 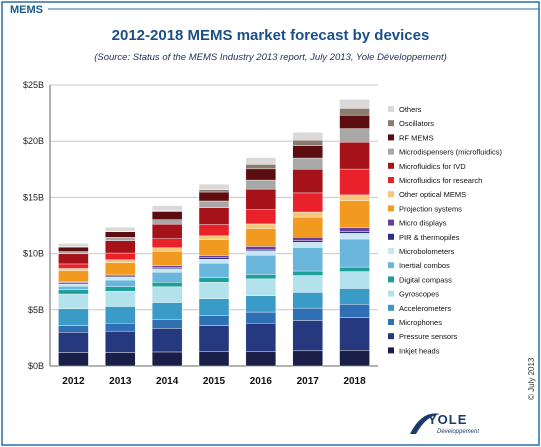 What do you see at coordinates (432, 166) in the screenshot?
I see `legend-label: Microfluidics for IVD` at bounding box center [432, 166].